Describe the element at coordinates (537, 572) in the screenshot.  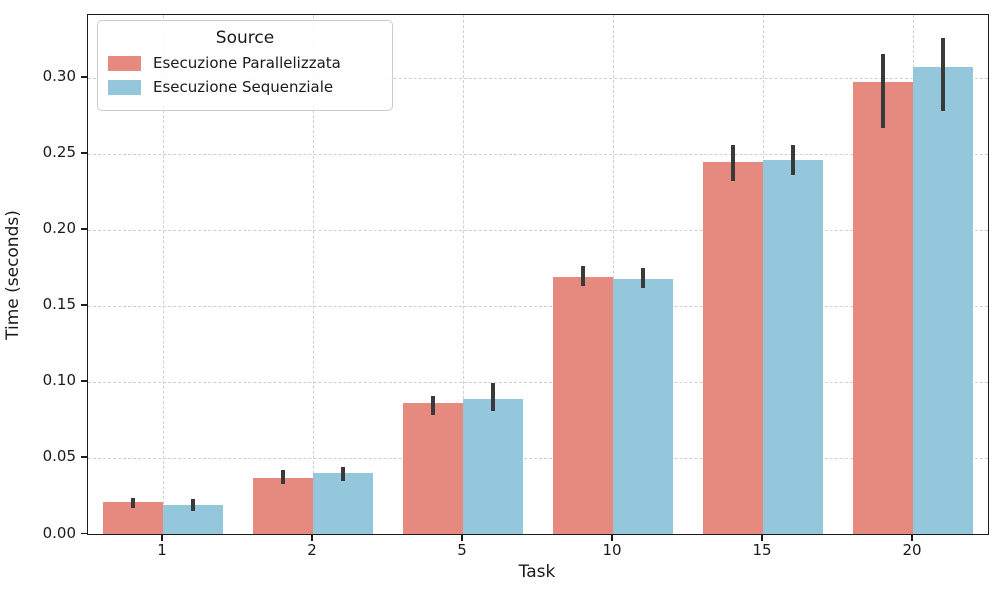
I see `x-axis-label: Task` at that location.